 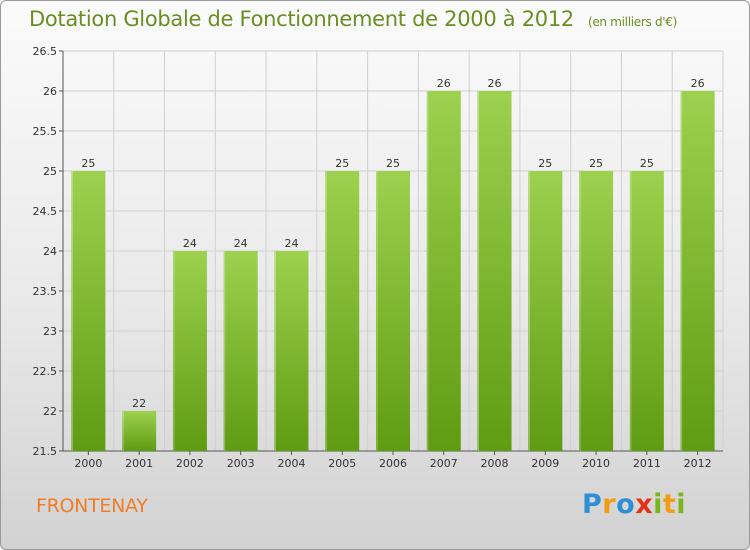 I want to click on value-label-2005: 25, so click(x=342, y=163).